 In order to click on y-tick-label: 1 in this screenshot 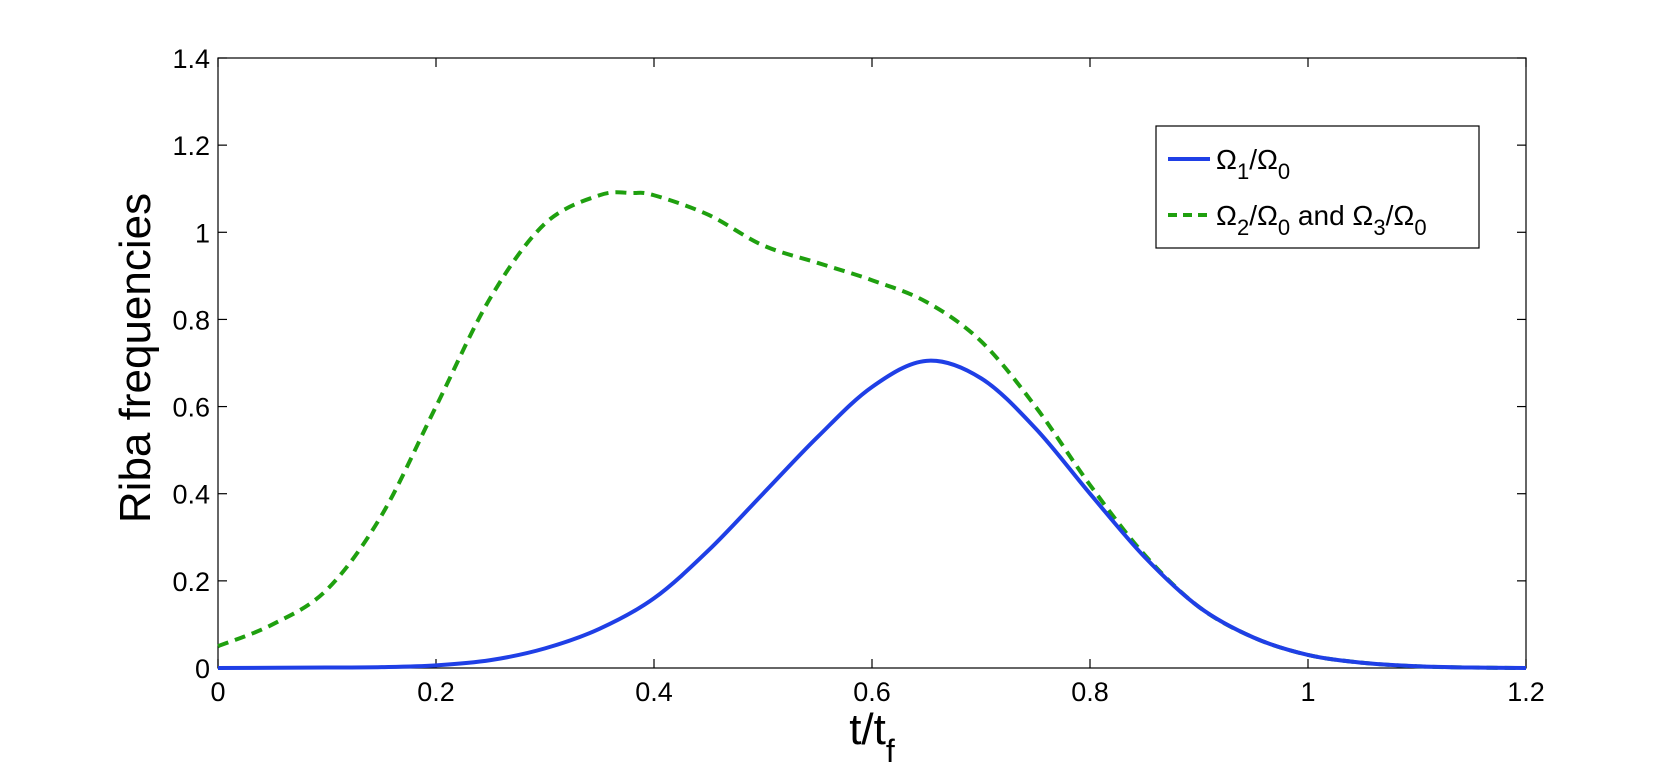, I will do `click(202, 233)`.